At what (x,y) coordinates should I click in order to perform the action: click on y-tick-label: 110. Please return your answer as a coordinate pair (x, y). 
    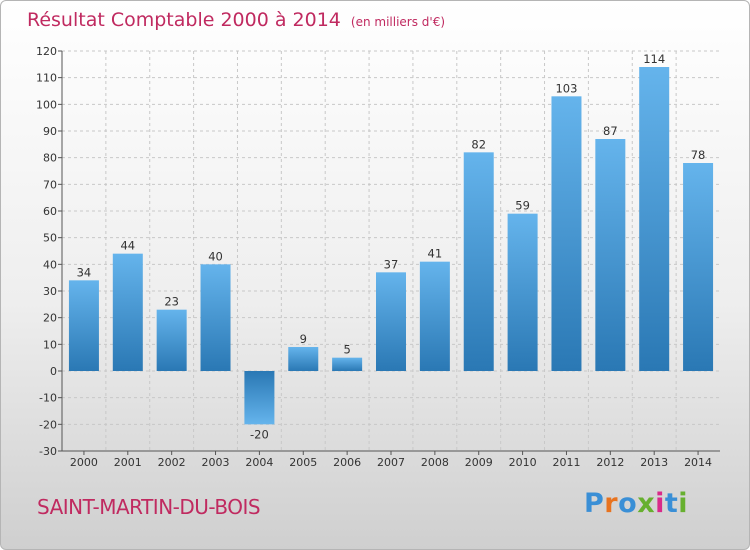
    Looking at the image, I should click on (46, 78).